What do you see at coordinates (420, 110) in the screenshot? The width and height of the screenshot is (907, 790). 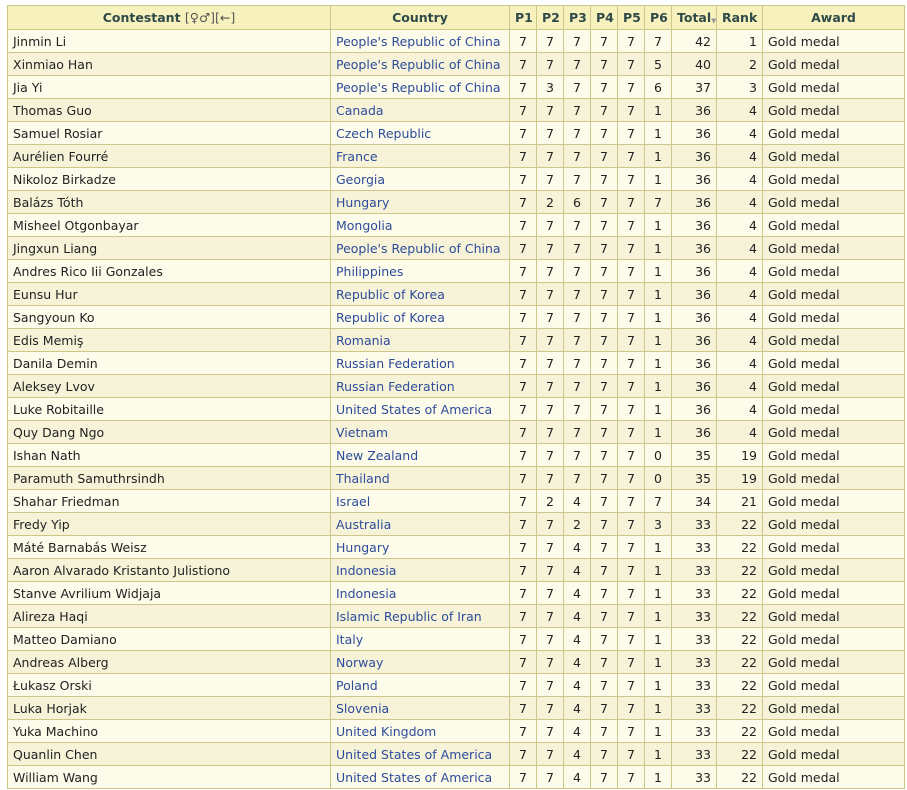 I see `country-link: Canada` at bounding box center [420, 110].